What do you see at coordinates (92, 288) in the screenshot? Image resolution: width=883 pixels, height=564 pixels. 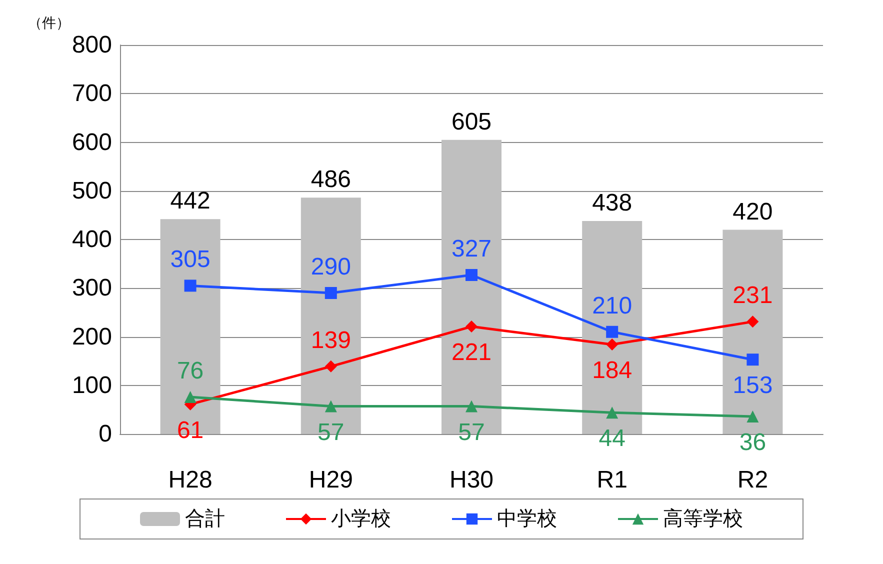 I see `y-tick-label: 300` at bounding box center [92, 288].